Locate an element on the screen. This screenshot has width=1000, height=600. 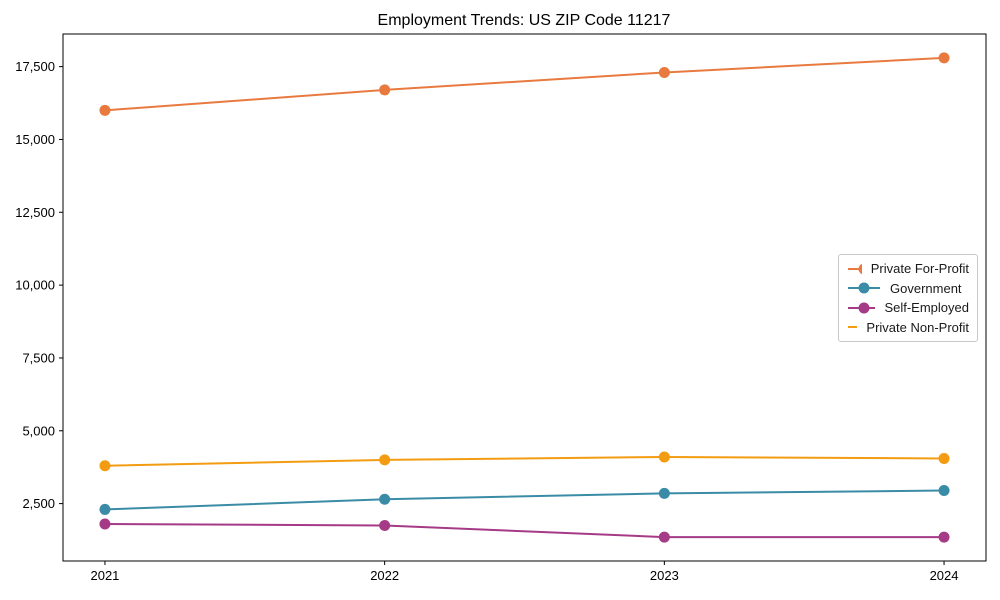
y-axis-ticks: 2,500 5,000 7,500 10,000 12,500 15,000 17,500 is located at coordinates (39, 285).